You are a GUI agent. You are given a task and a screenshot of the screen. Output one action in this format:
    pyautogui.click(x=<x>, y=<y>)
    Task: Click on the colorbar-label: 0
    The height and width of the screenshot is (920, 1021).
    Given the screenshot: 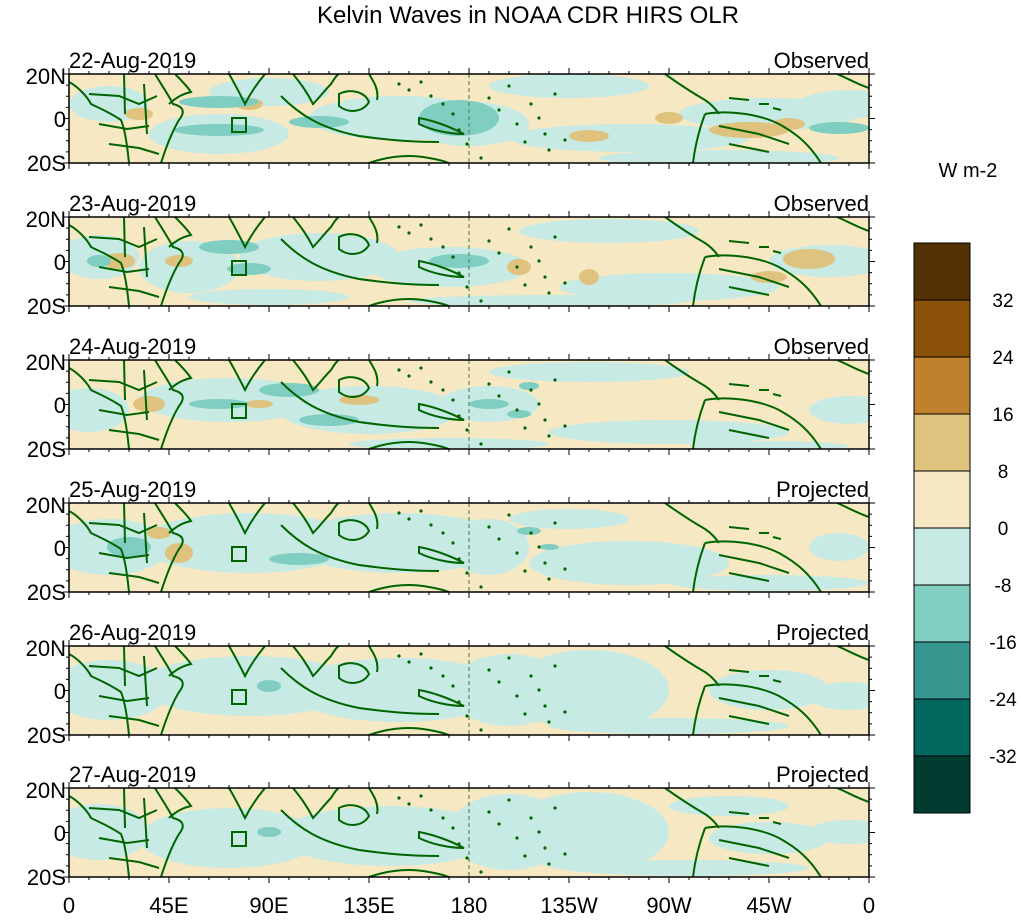 What is the action you would take?
    pyautogui.click(x=1003, y=529)
    